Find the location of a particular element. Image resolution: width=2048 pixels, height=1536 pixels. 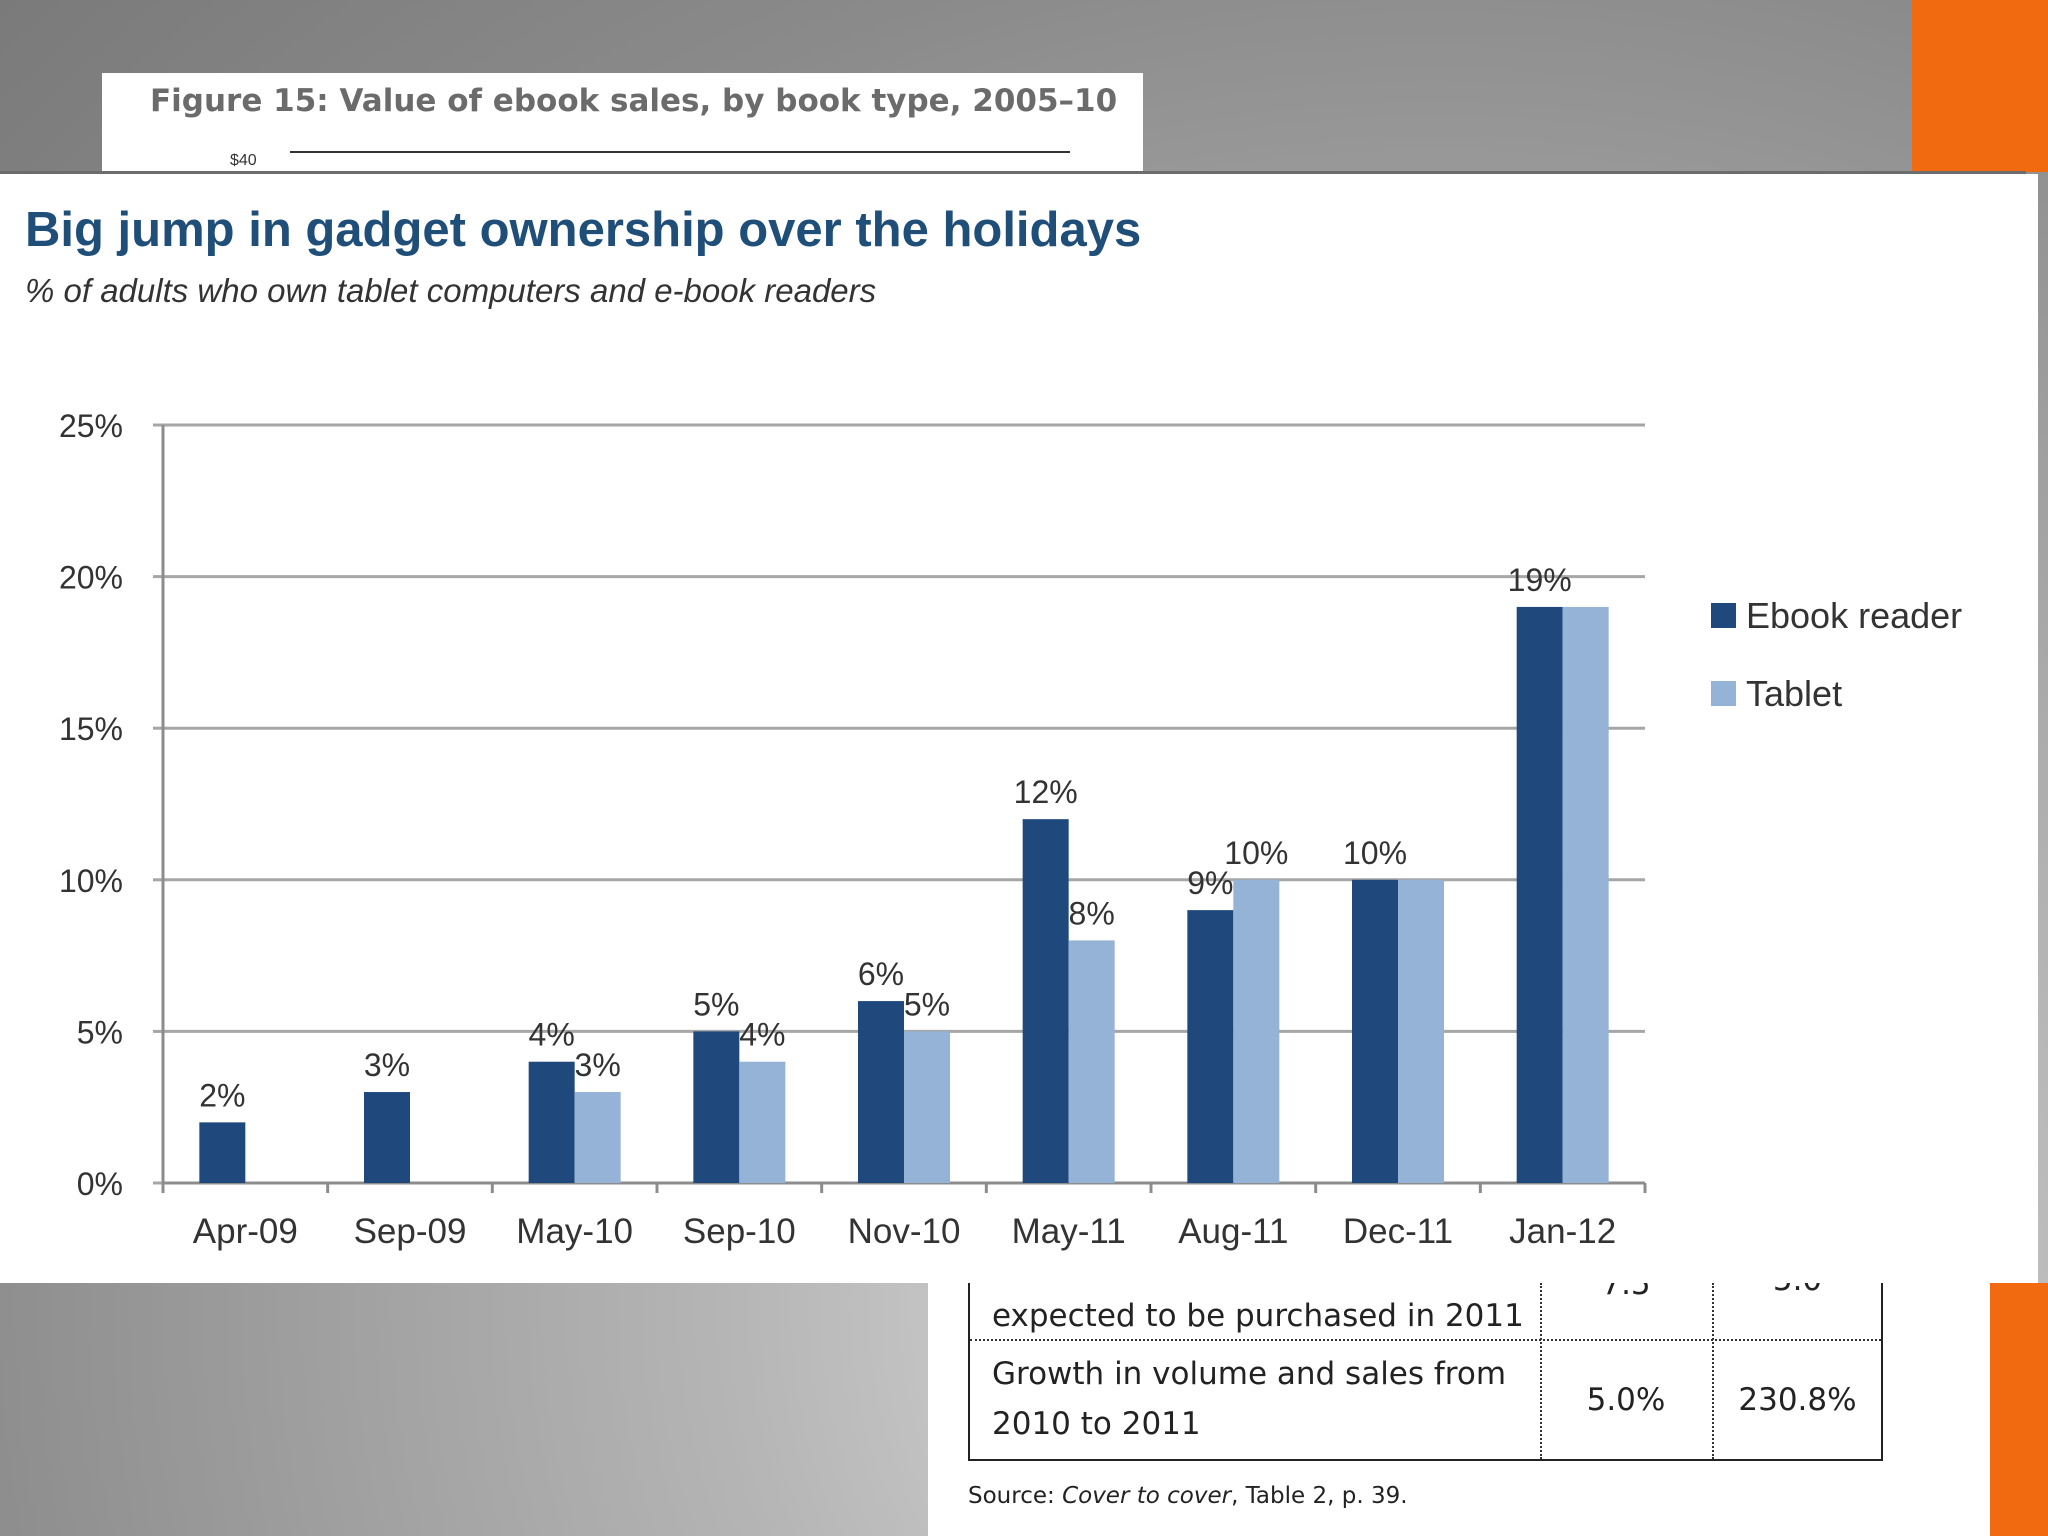

x-tick-label: Nov-10 is located at coordinates (904, 1231).